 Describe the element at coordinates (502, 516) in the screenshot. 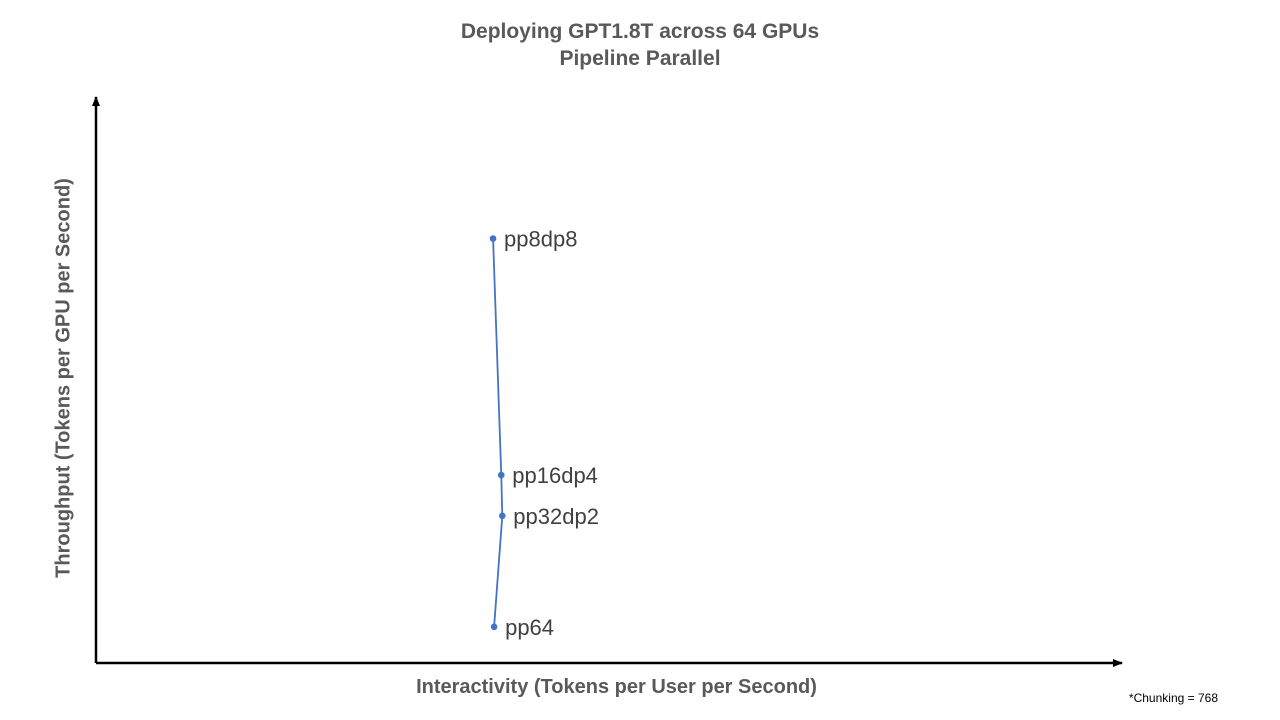

I see `data-point-pp32dp2` at that location.